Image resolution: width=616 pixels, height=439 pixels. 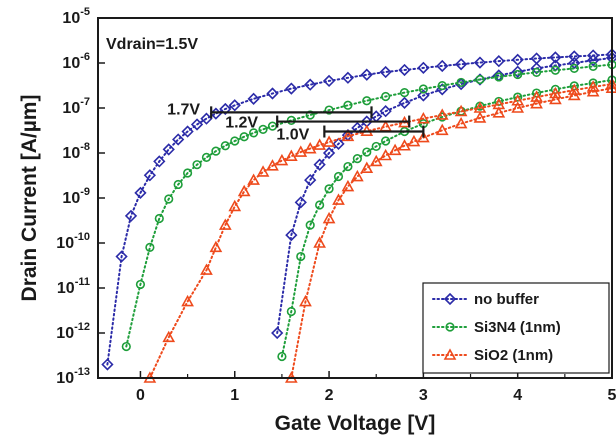 What do you see at coordinates (517, 327) in the screenshot?
I see `legend-label: Si3N4 (1nm)` at bounding box center [517, 327].